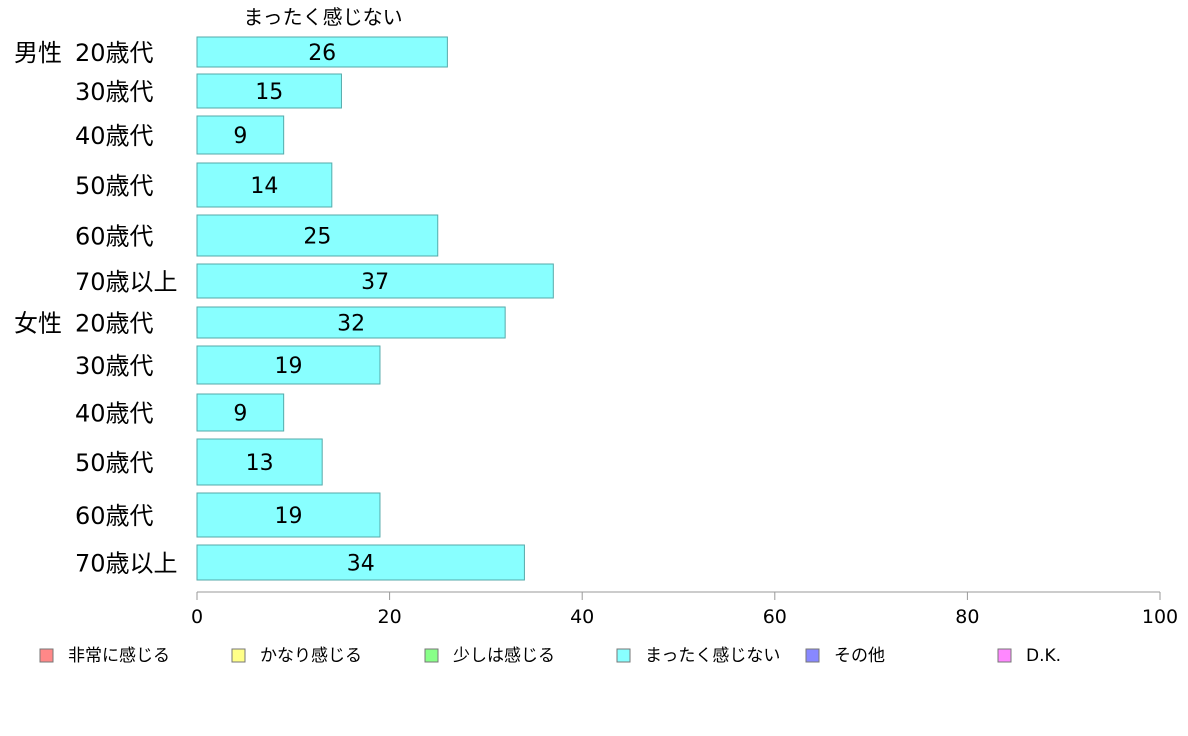  Describe the element at coordinates (684, 609) in the screenshot. I see `x-axis: 0 20 40 60 80 100` at that location.